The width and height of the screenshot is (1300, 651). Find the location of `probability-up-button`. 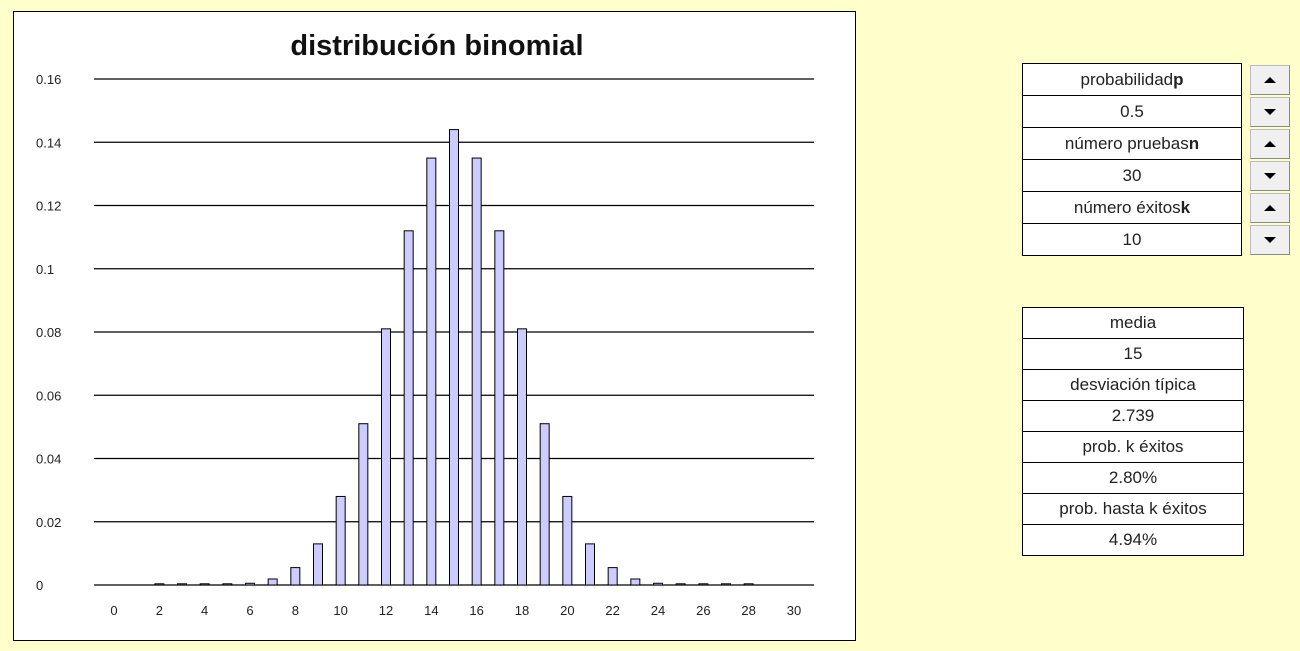

probability-up-button is located at coordinates (1270, 79).